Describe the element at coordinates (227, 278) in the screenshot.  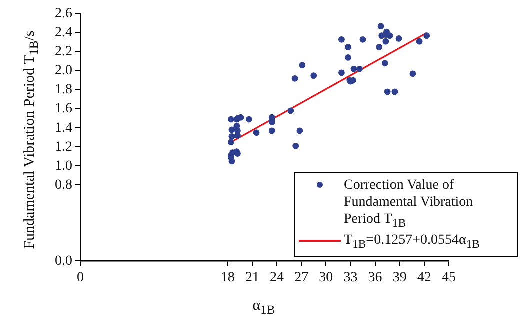
I see `x-tick-label: 18` at that location.